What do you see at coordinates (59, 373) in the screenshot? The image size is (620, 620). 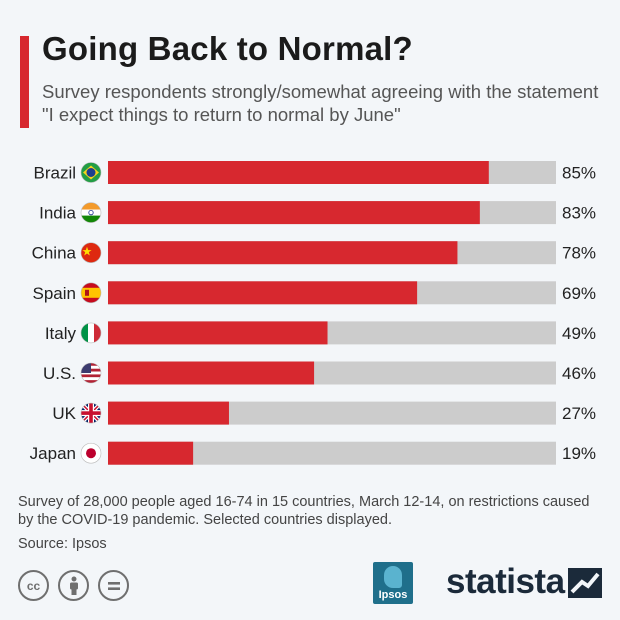 I see `category-label: U.S.` at bounding box center [59, 373].